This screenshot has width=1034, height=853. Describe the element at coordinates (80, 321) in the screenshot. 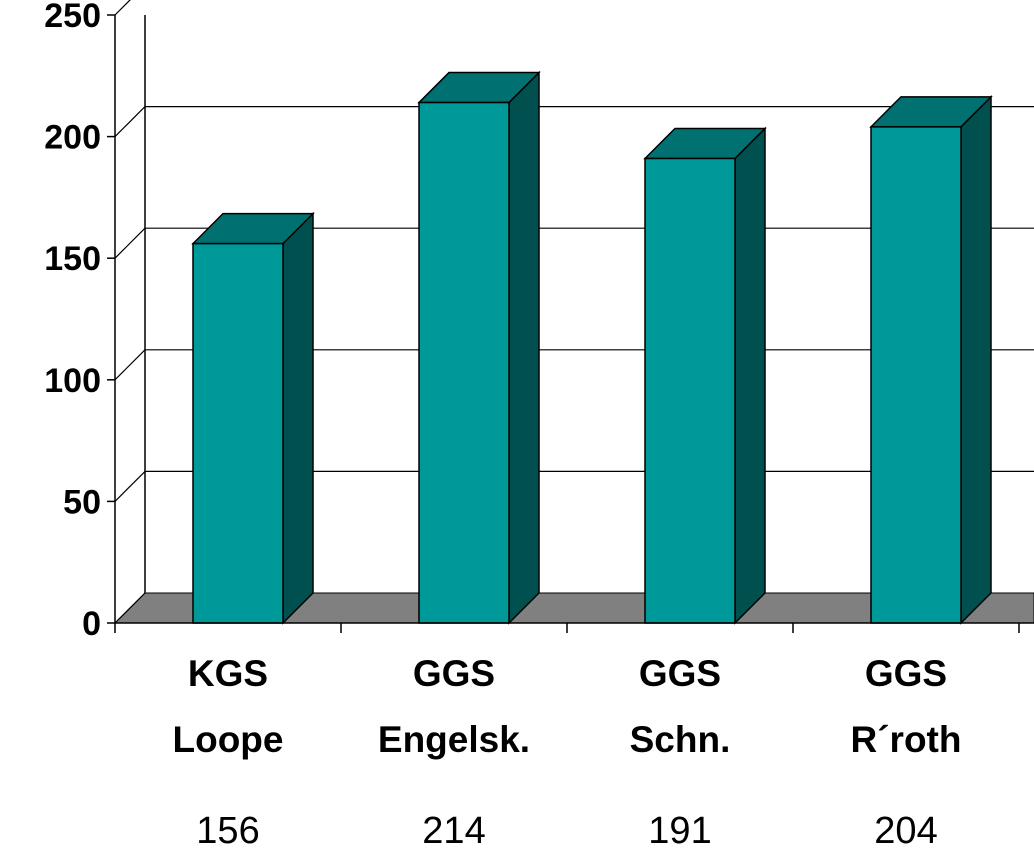

I see `y-axis: 0 50 100 150 200 250` at that location.